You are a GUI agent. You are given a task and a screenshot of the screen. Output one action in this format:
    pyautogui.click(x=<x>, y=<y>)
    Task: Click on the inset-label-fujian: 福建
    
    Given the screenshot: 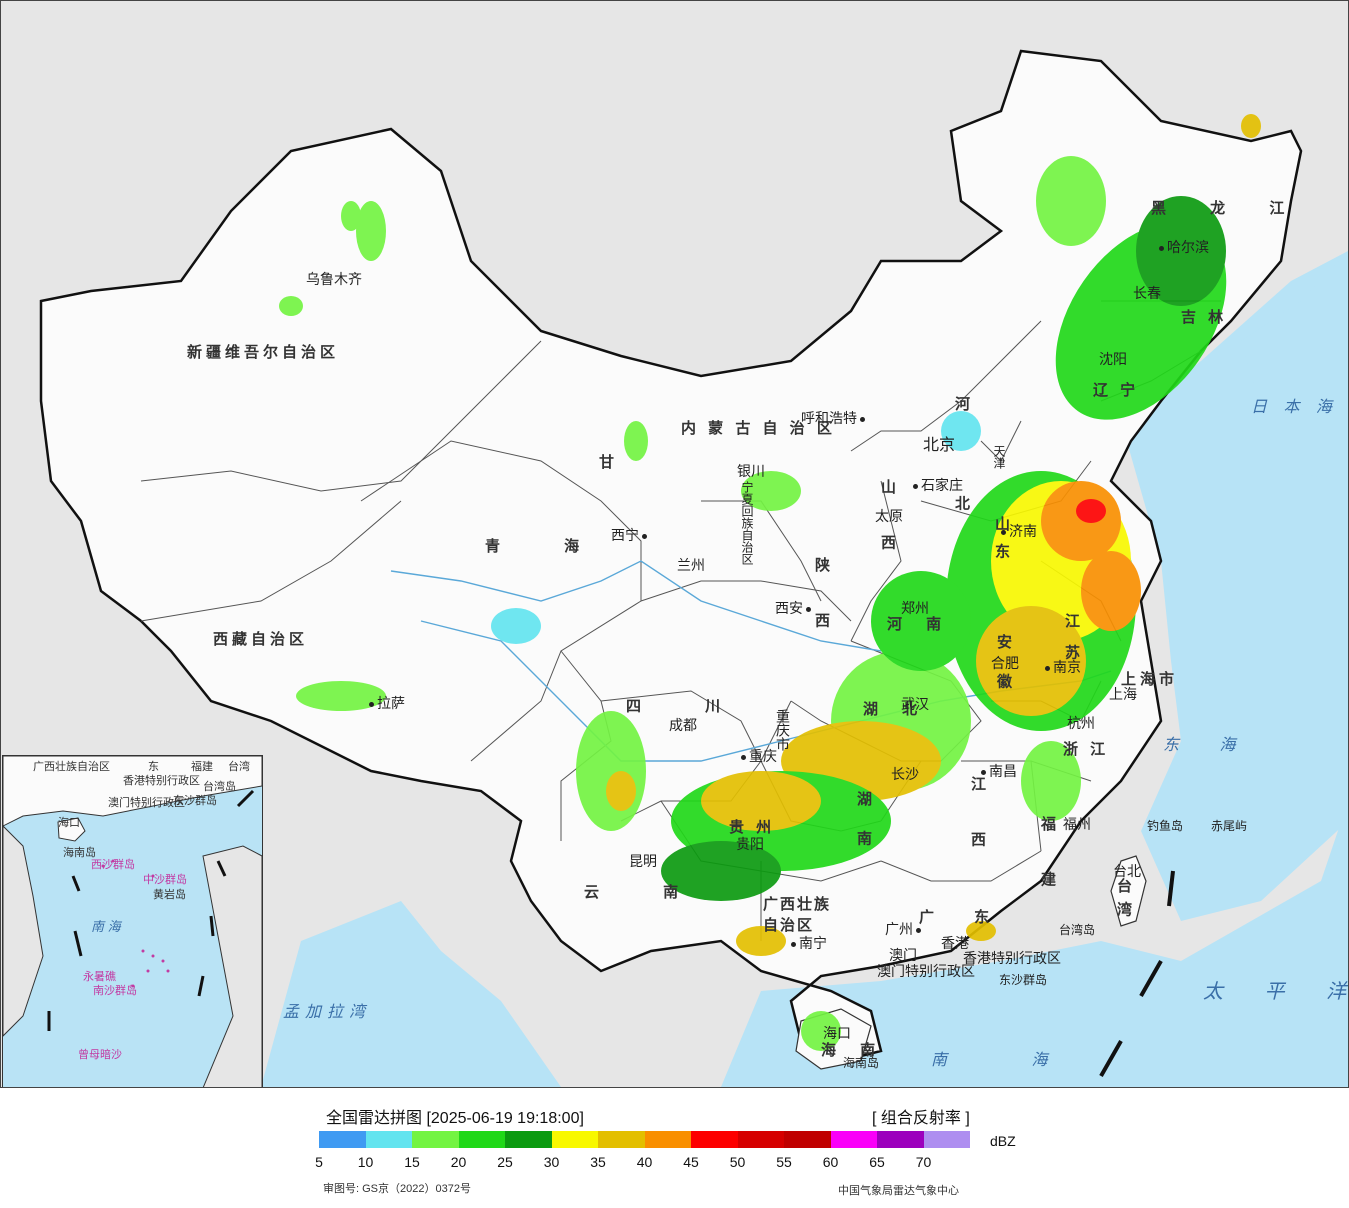 What is the action you would take?
    pyautogui.click(x=202, y=767)
    